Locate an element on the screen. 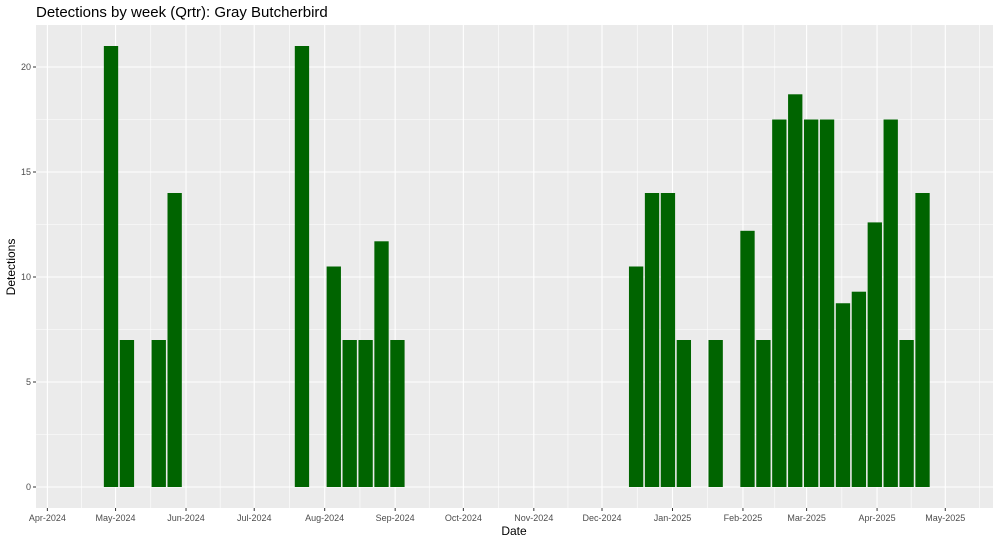  x-tick-label: Aug-2024 is located at coordinates (324, 518).